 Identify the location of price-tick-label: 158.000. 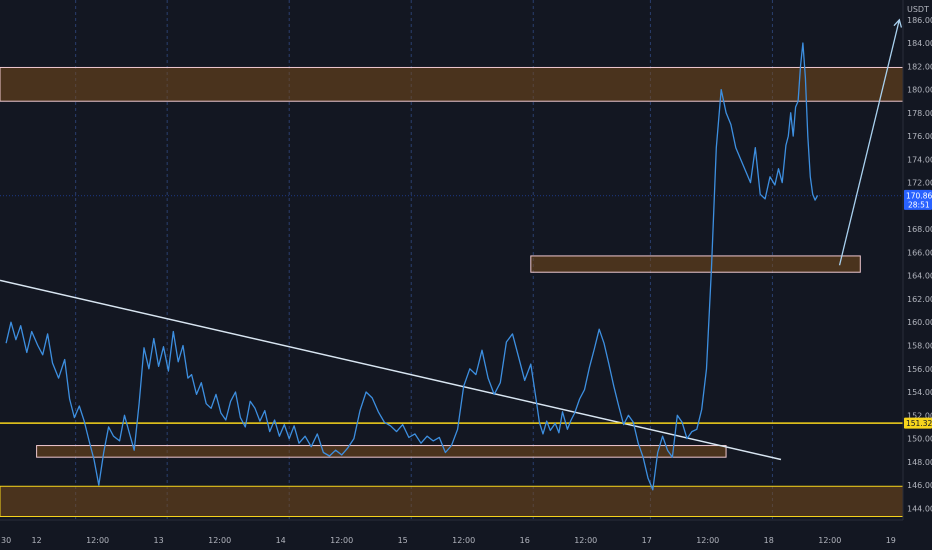
(919, 346).